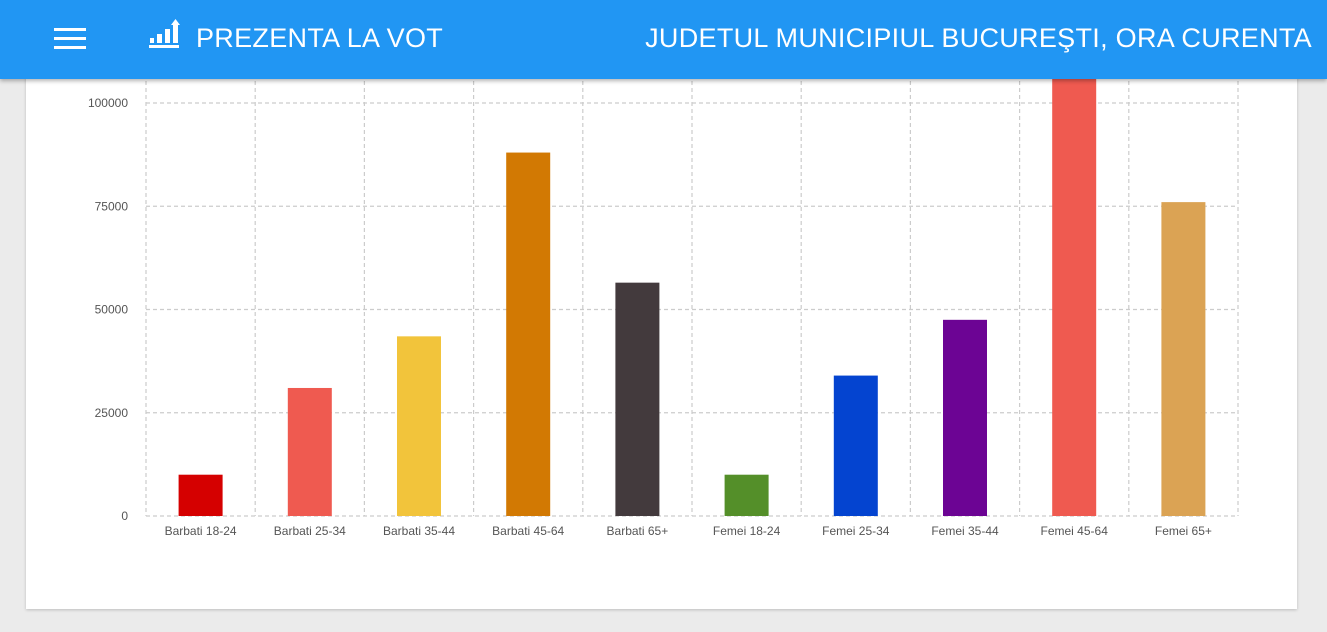 The image size is (1327, 632). What do you see at coordinates (112, 413) in the screenshot?
I see `y-tick-label: 25000` at bounding box center [112, 413].